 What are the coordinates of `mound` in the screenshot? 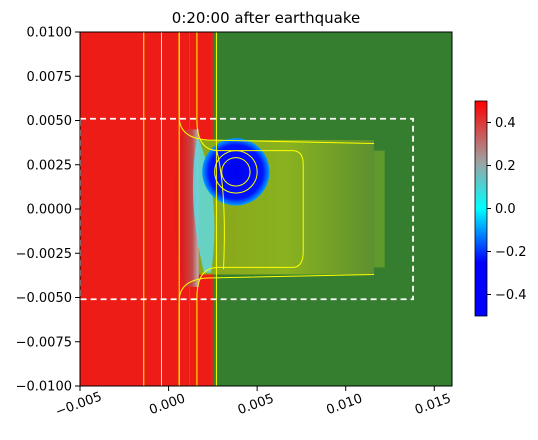 It's located at (236, 172).